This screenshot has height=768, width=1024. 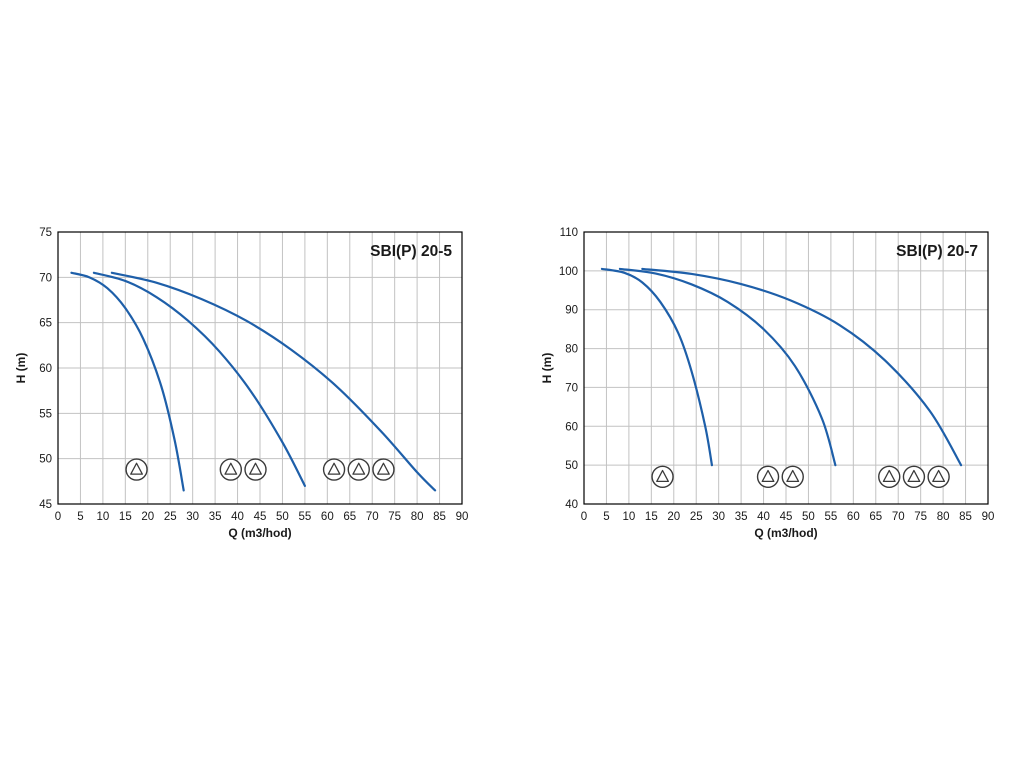 I want to click on chart-title: SBI(P) 20-5, so click(x=411, y=251).